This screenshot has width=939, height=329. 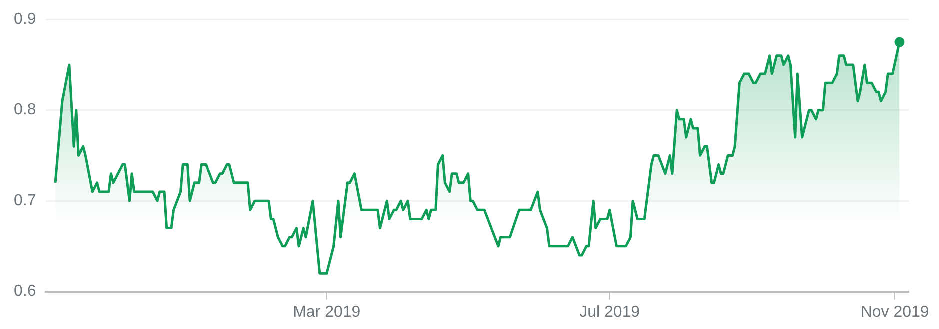 I want to click on y-tick-label: 0.7, so click(x=25, y=201).